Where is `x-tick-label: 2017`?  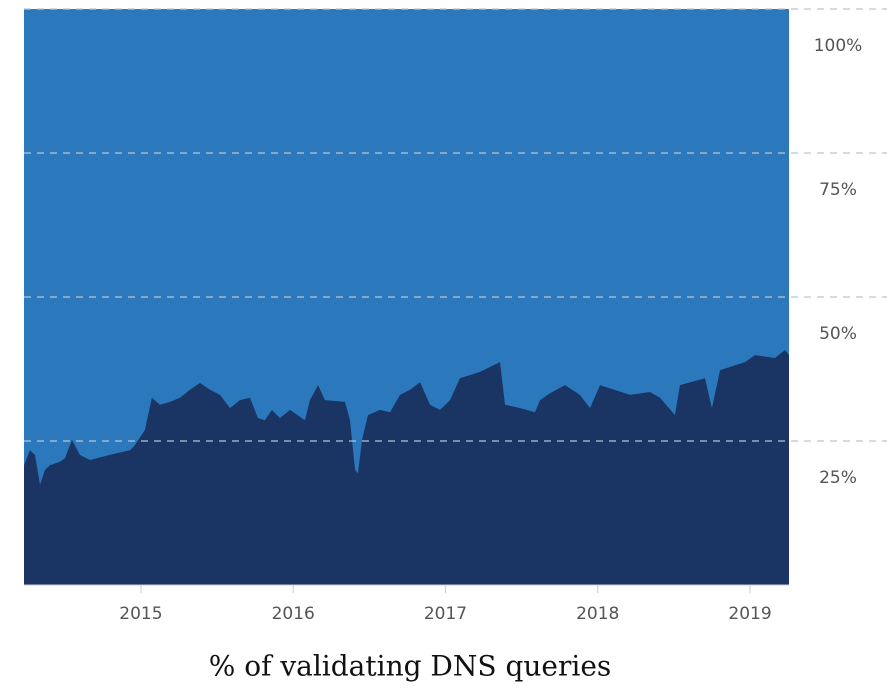
x-tick-label: 2017 is located at coordinates (445, 614).